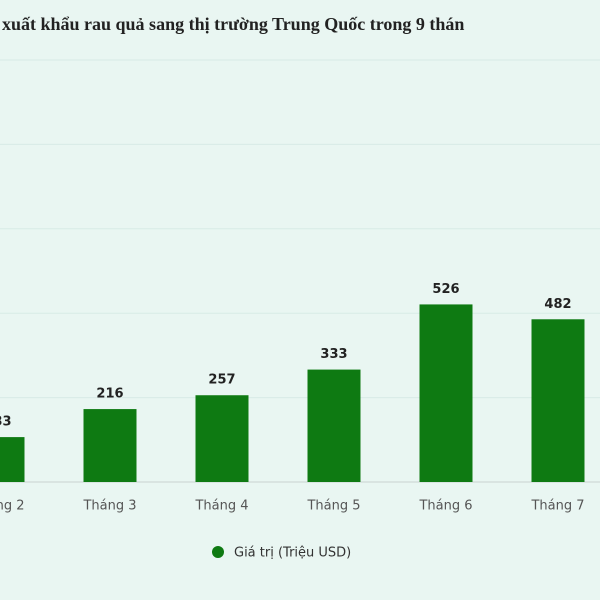 The width and height of the screenshot is (600, 600). Describe the element at coordinates (333, 354) in the screenshot. I see `value-label: 333` at that location.